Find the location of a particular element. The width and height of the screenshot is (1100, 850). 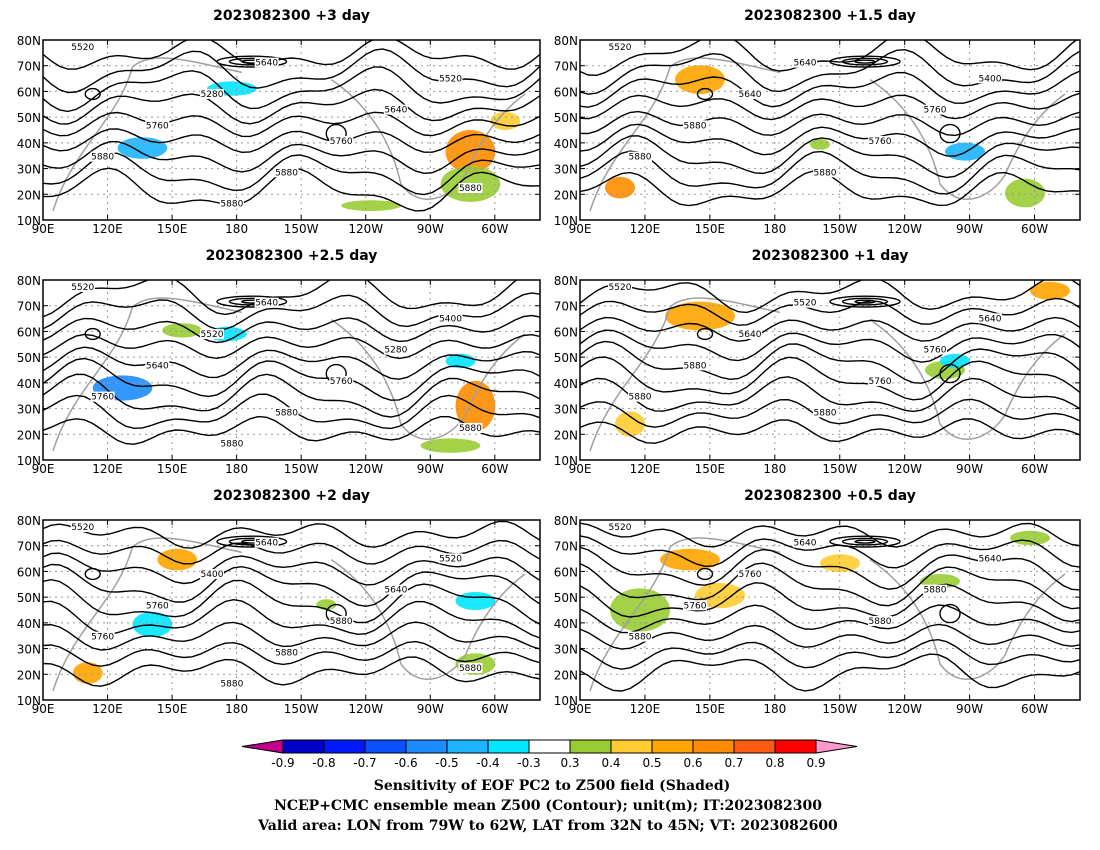

colorbar-label: 0.3 is located at coordinates (569, 763).